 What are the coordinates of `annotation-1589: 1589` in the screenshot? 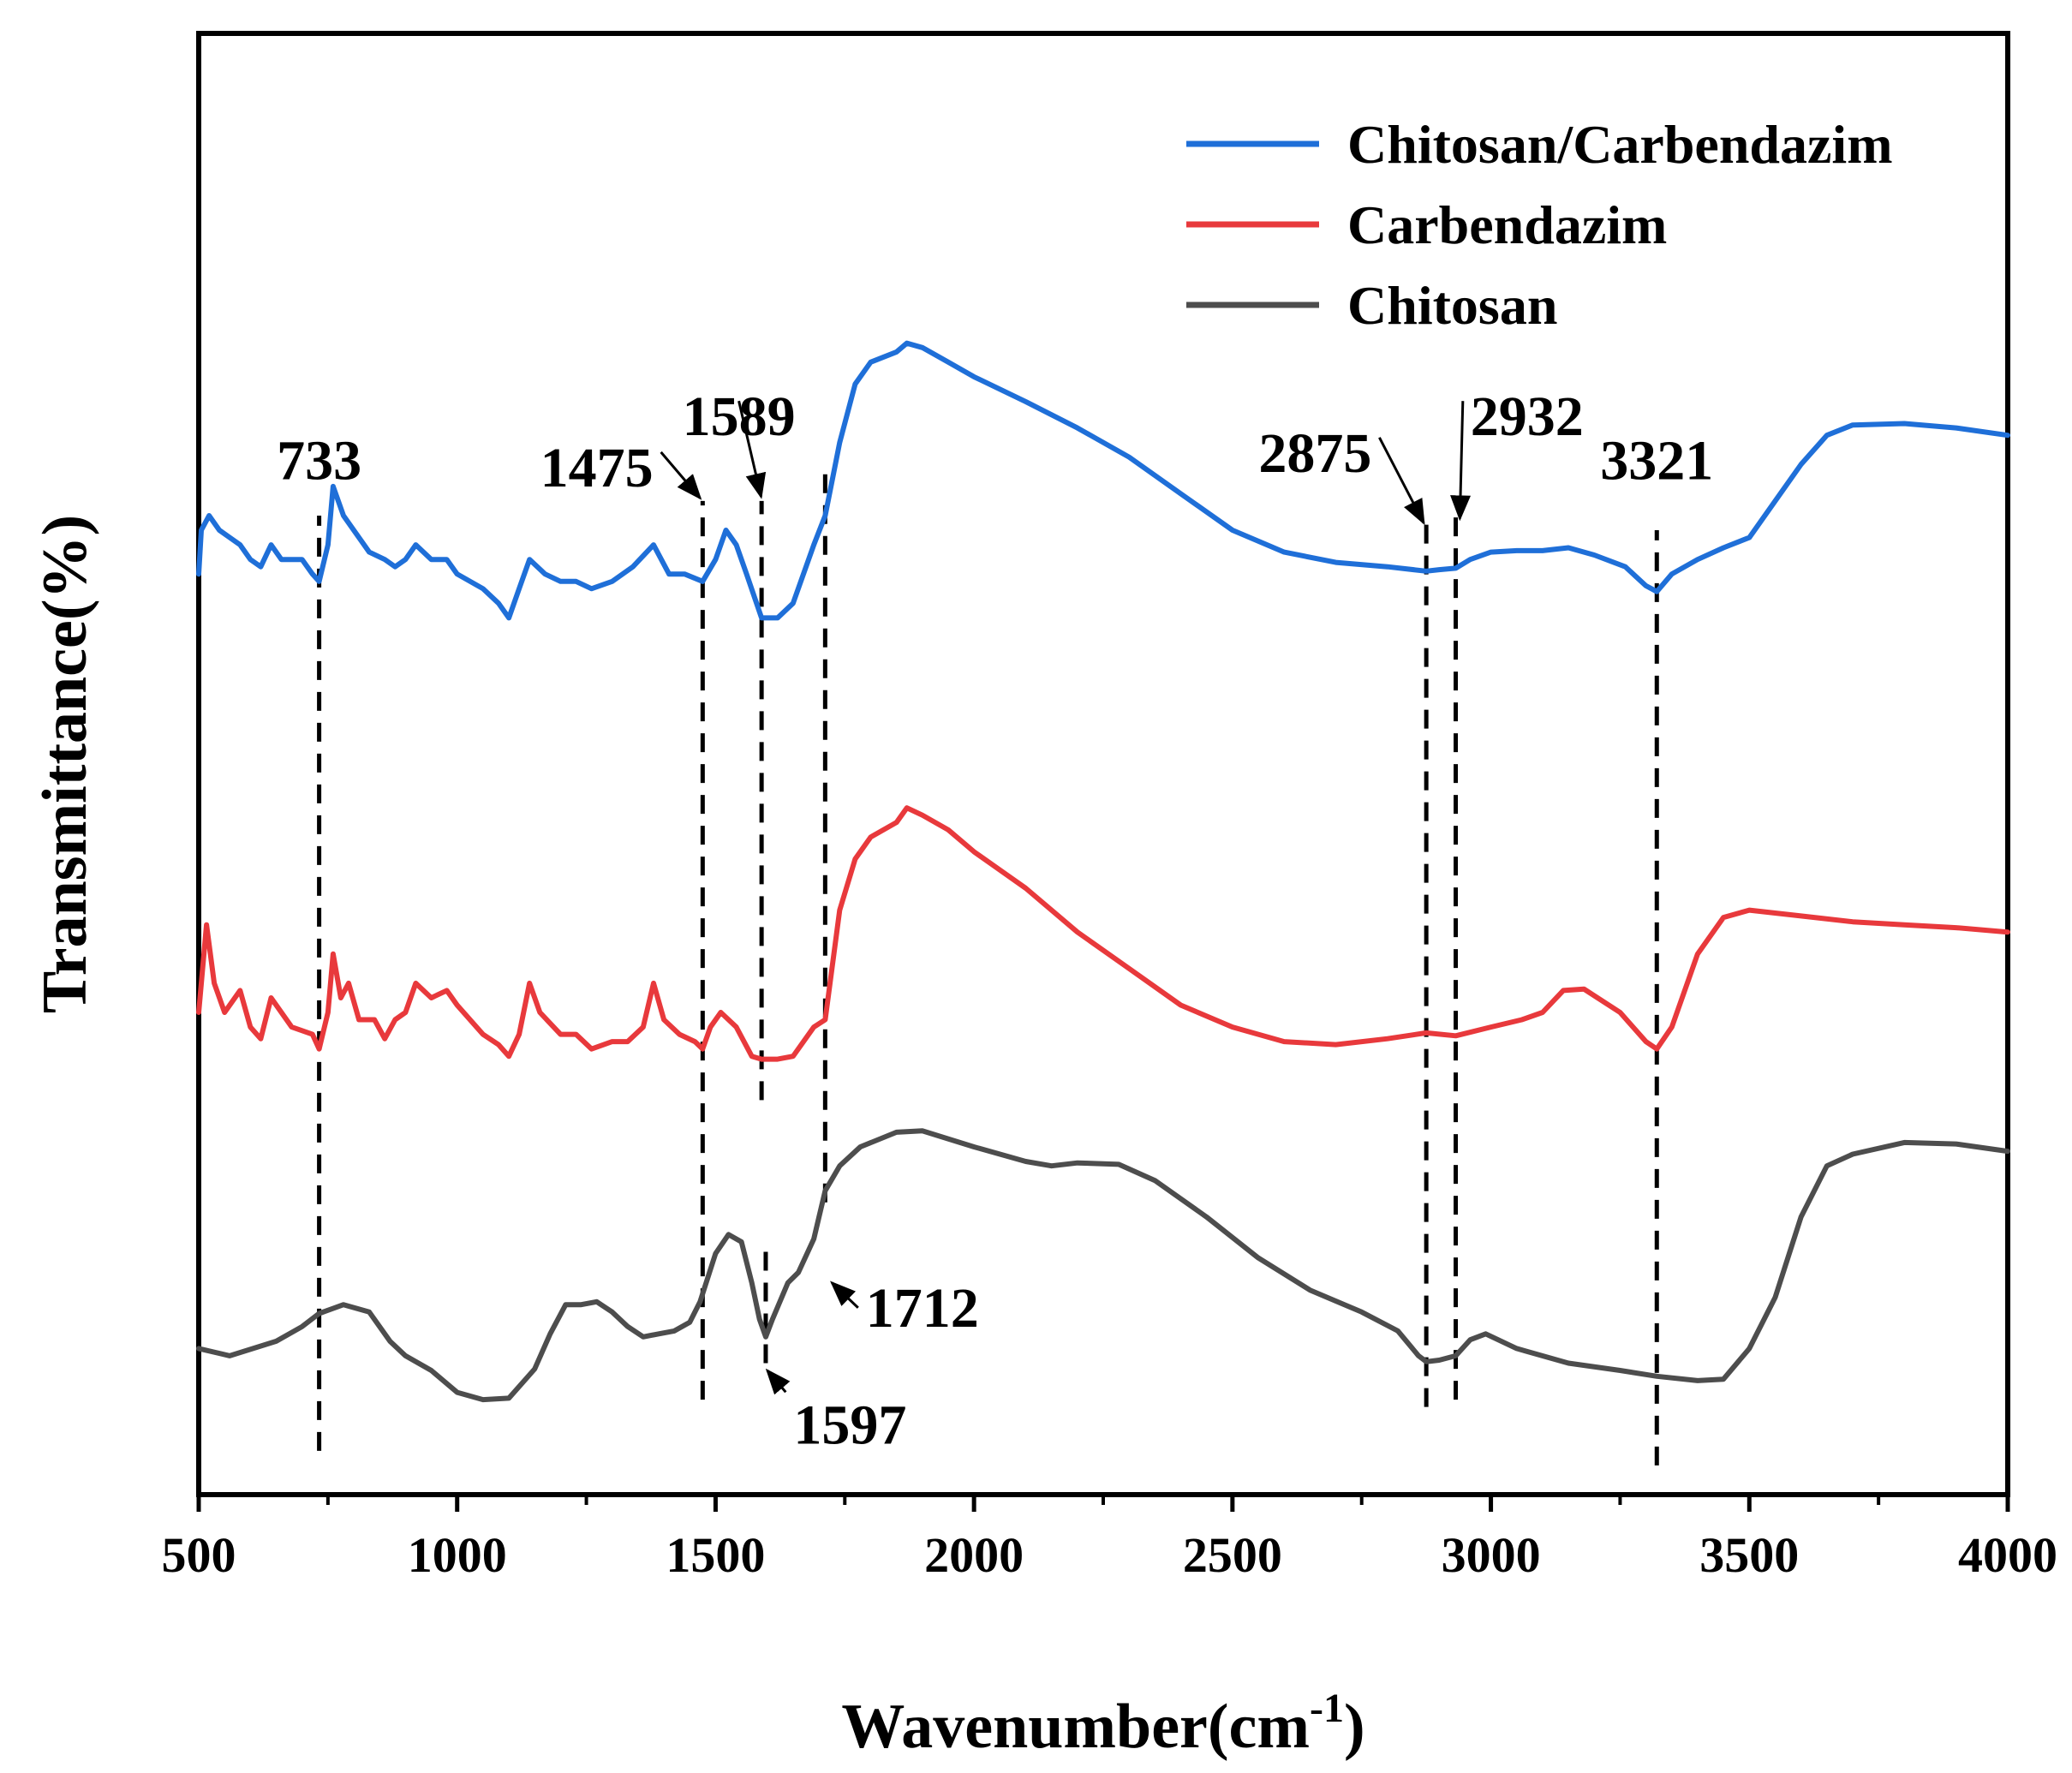 It's located at (739, 416).